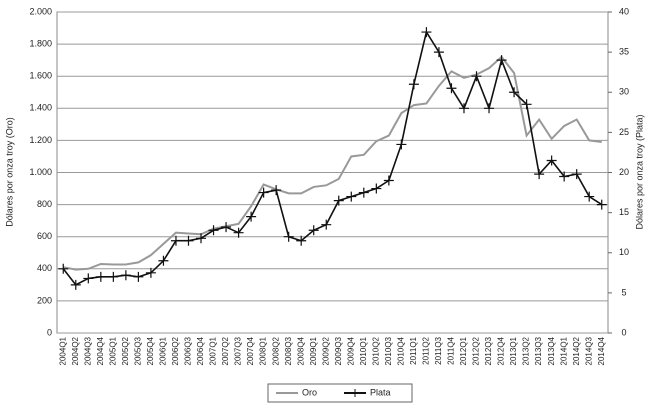  What do you see at coordinates (138, 350) in the screenshot?
I see `x-tick-label: 2005Q3` at bounding box center [138, 350].